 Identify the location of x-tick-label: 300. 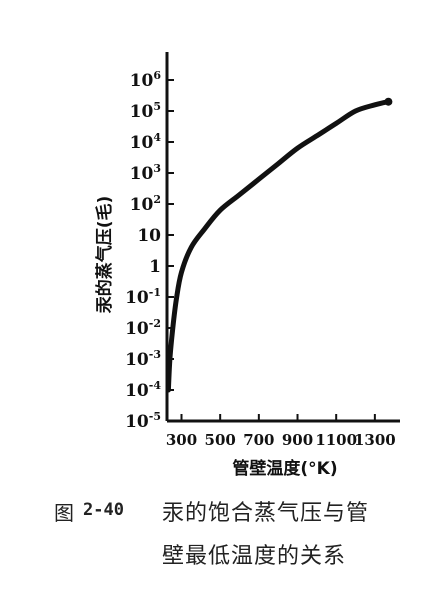
(181, 440).